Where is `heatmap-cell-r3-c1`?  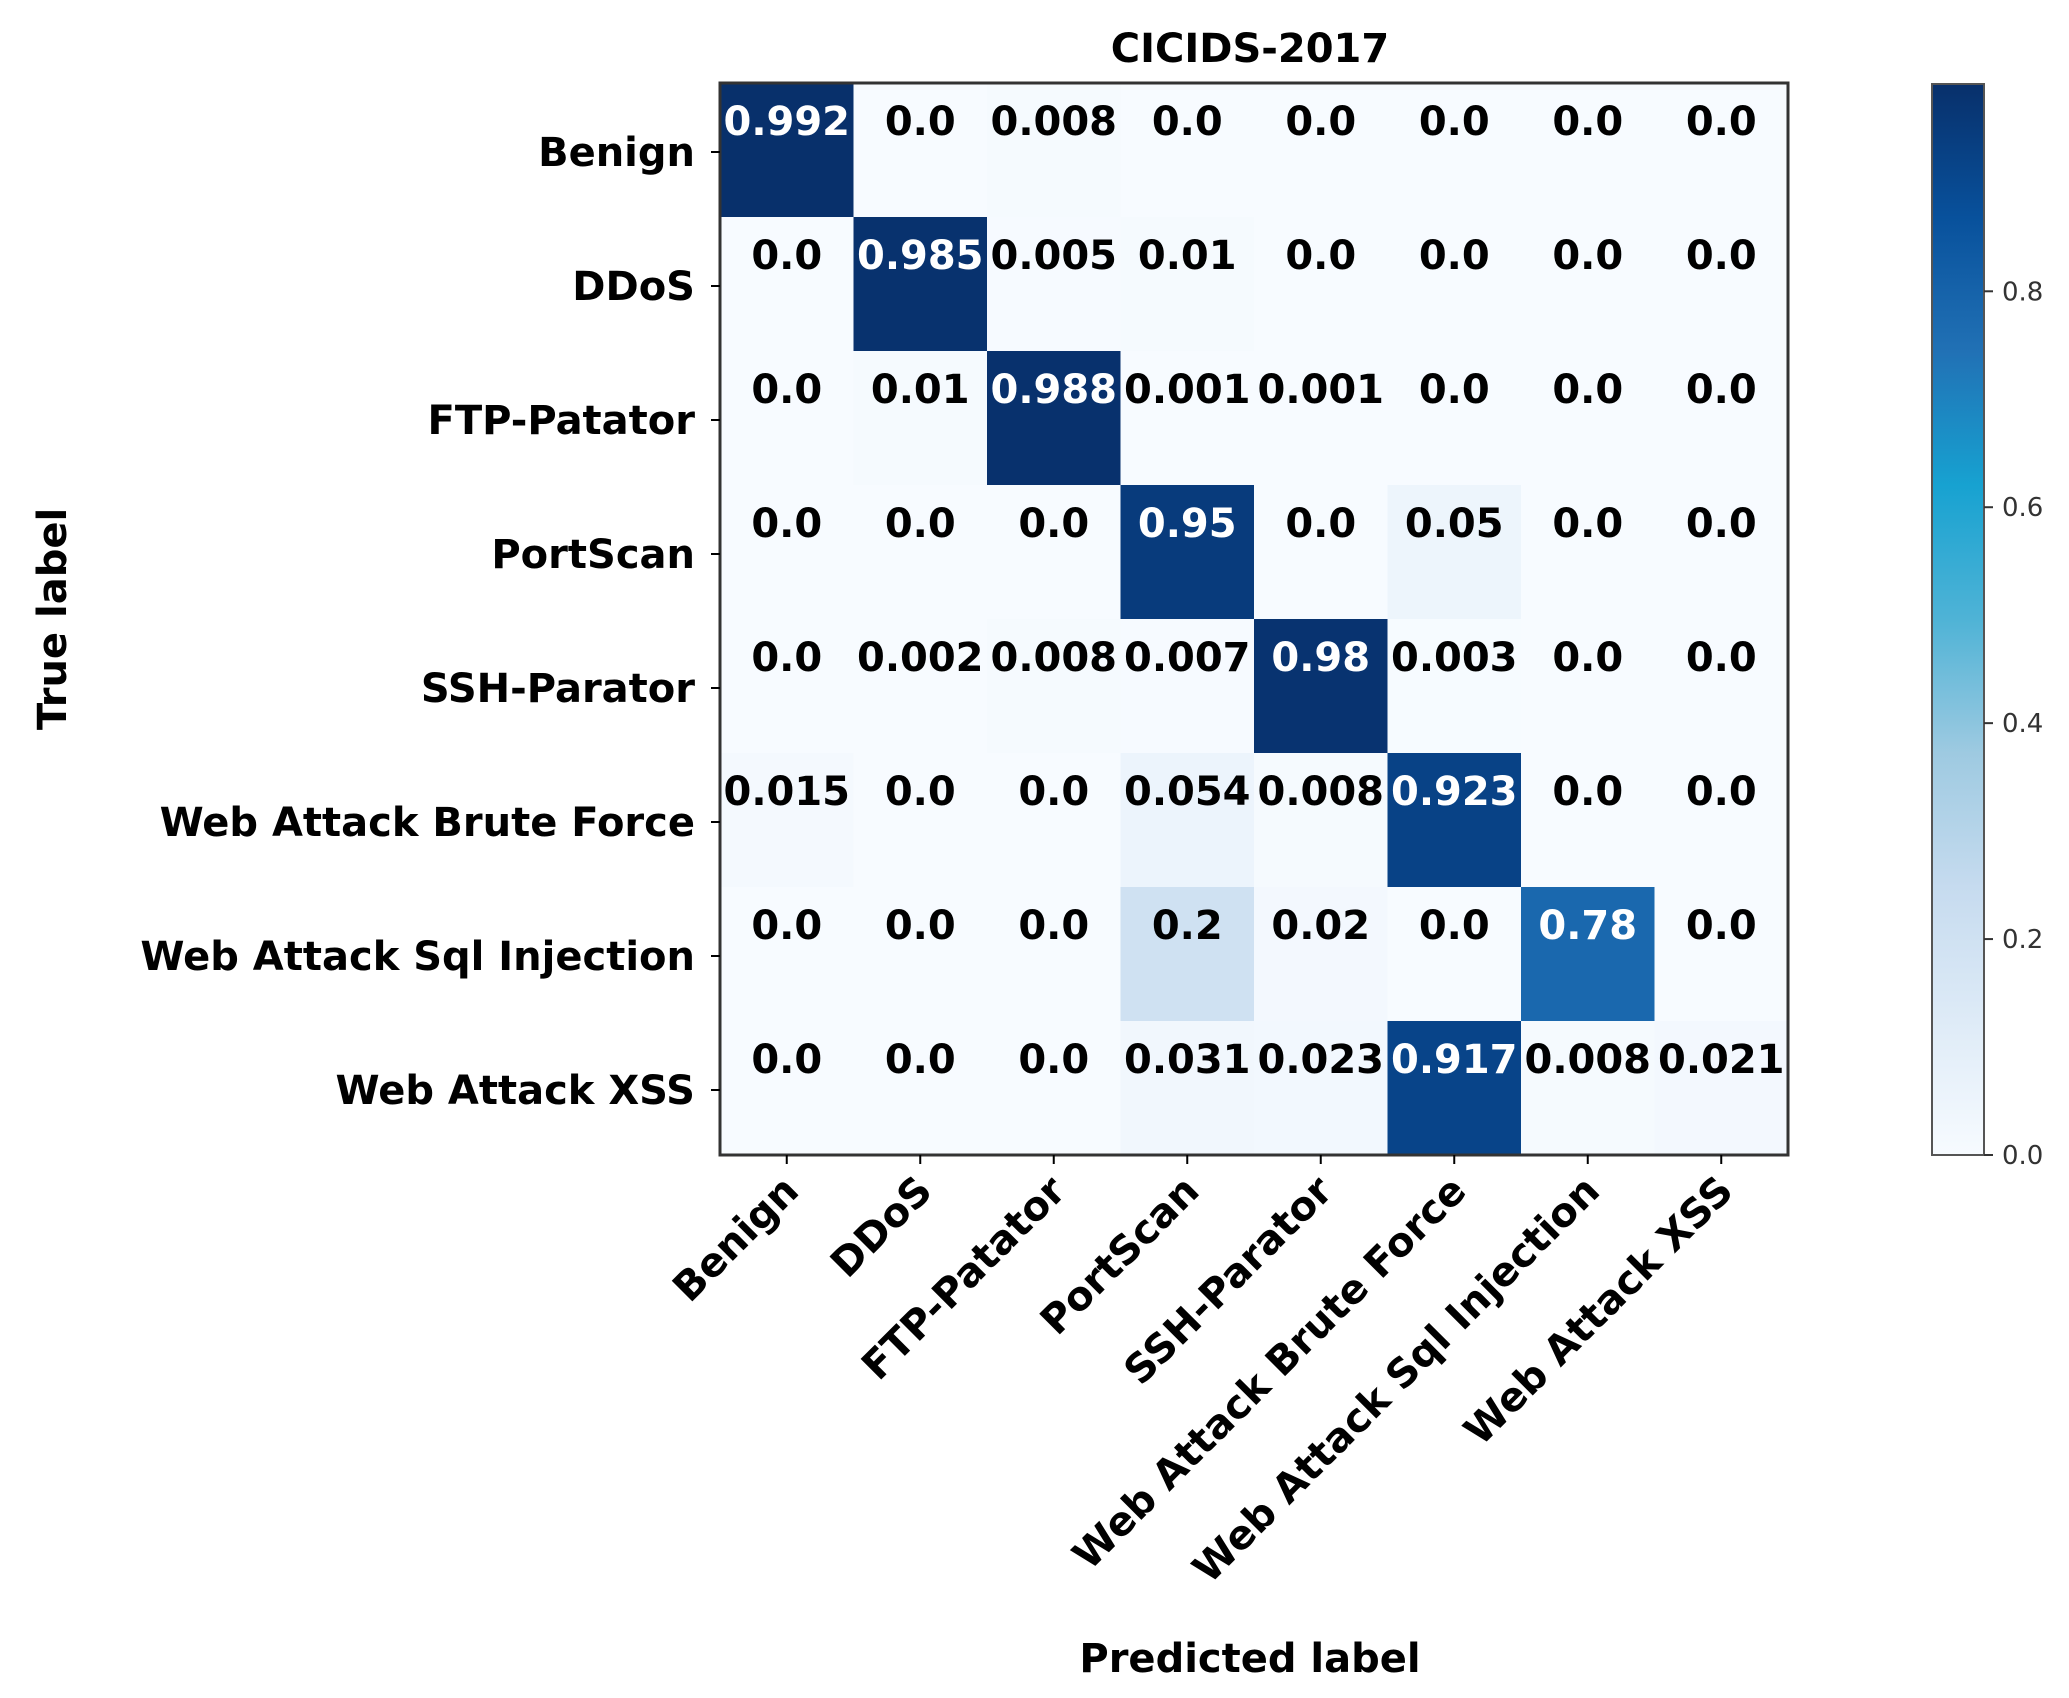
heatmap-cell-r3-c1 is located at coordinates (920, 552).